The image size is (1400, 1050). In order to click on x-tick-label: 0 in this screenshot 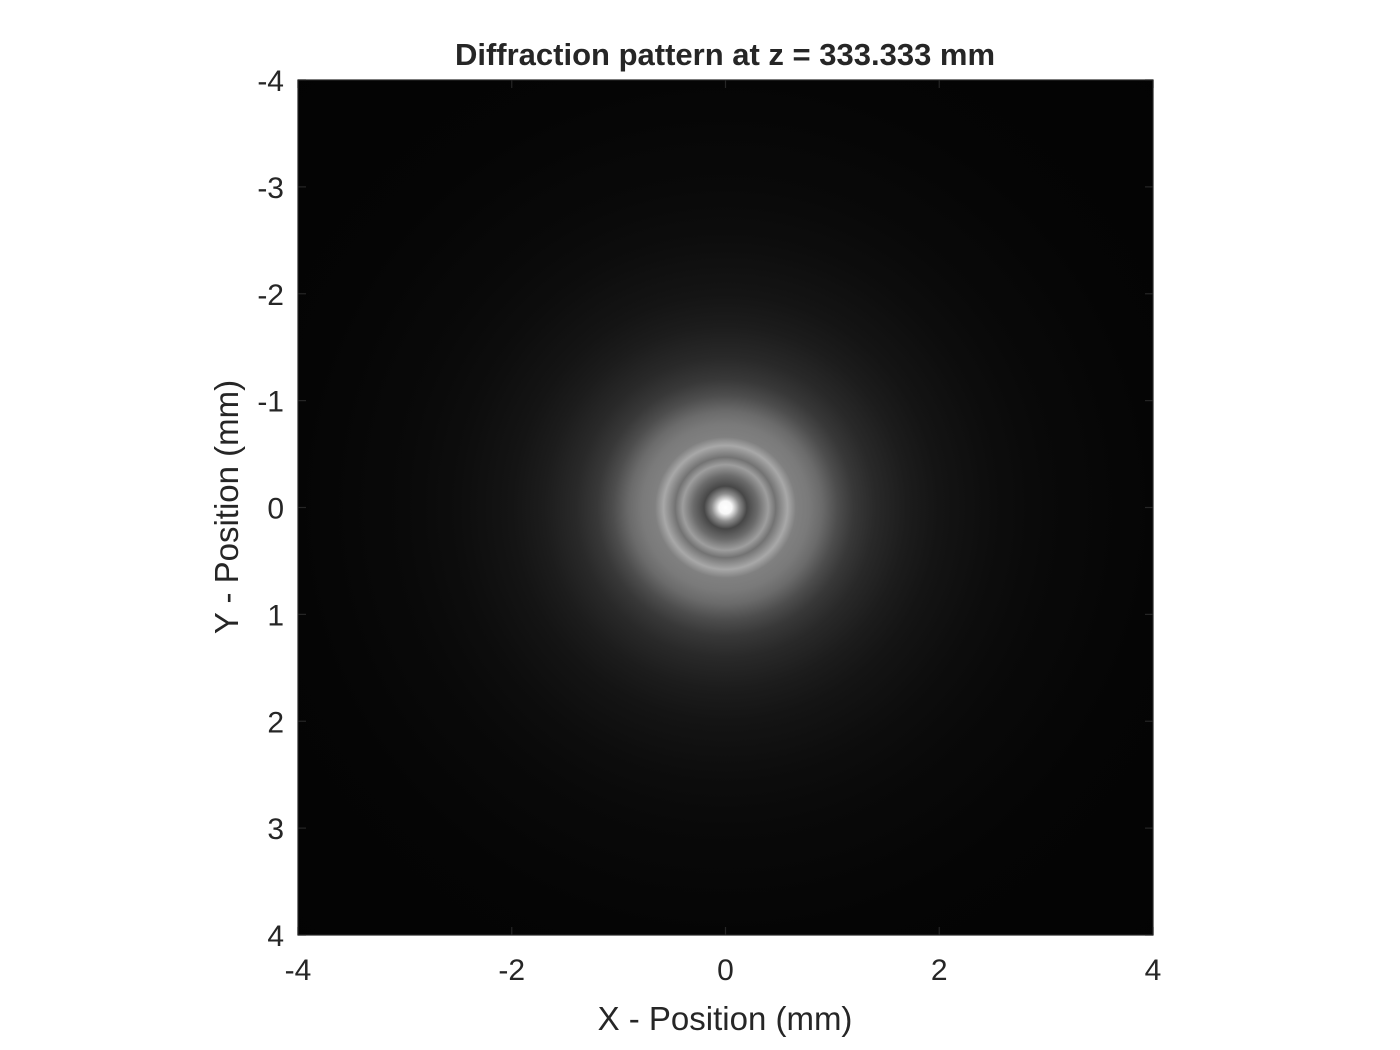, I will do `click(725, 970)`.